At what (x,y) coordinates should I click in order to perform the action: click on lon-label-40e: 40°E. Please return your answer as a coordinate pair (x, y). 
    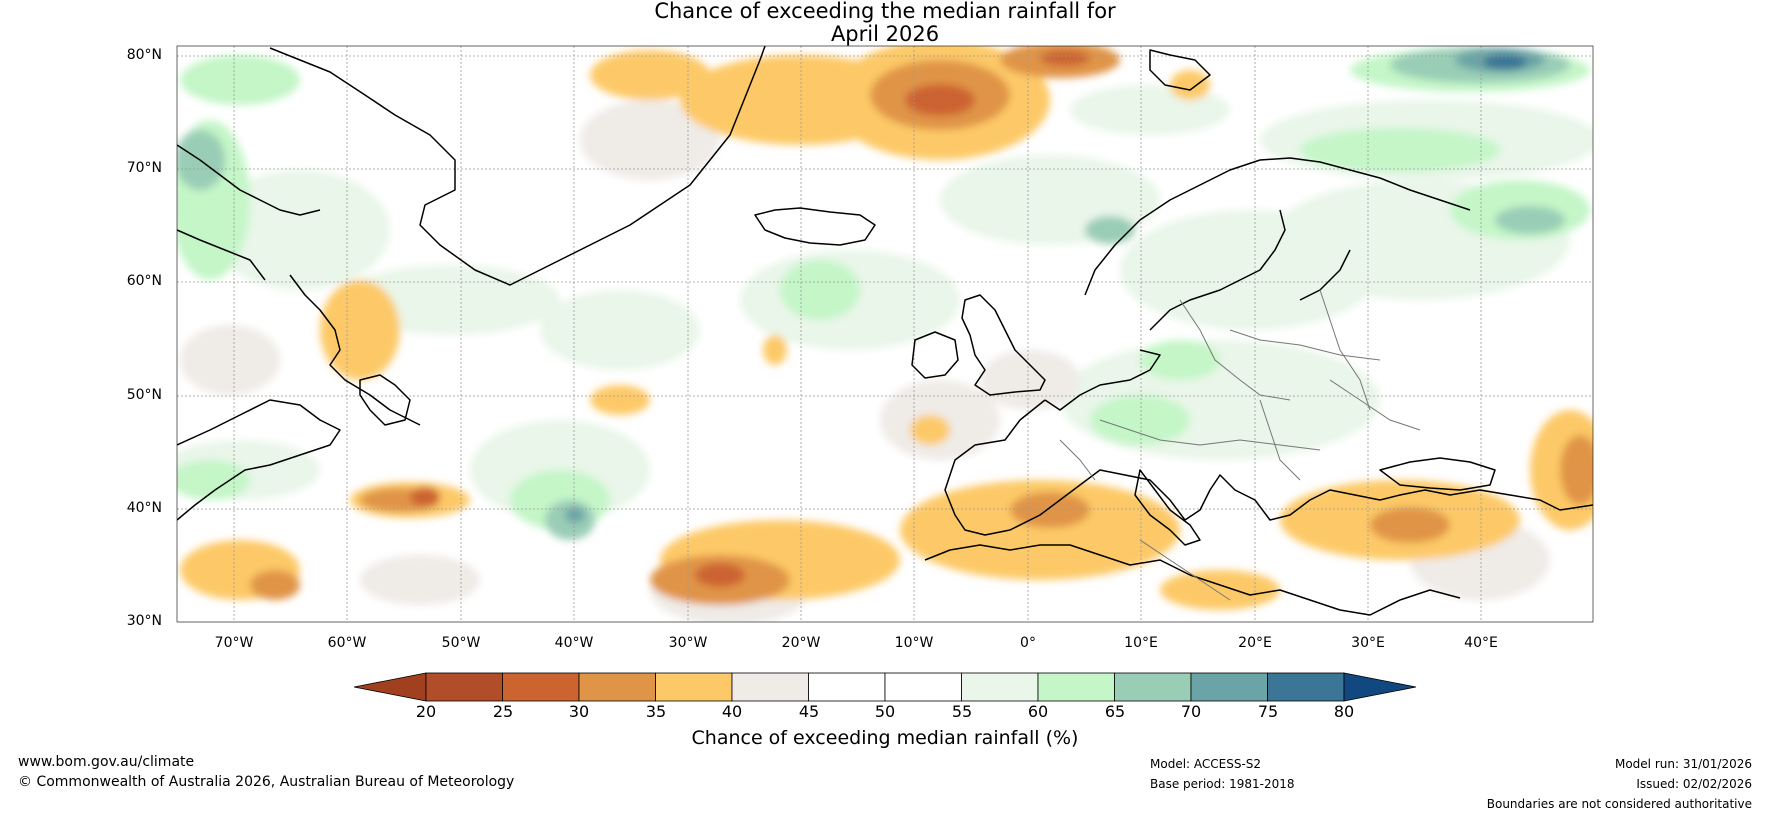
    Looking at the image, I should click on (1481, 643).